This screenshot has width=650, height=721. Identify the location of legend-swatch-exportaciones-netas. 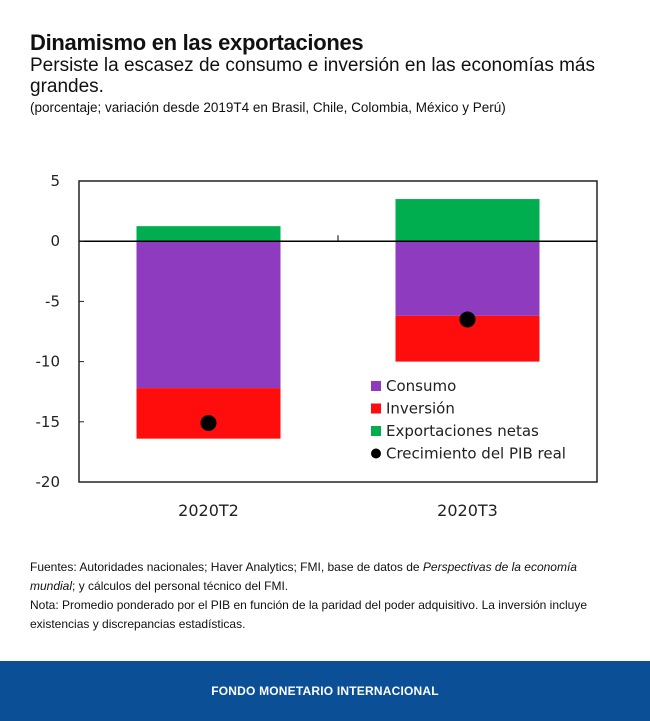
(376, 431).